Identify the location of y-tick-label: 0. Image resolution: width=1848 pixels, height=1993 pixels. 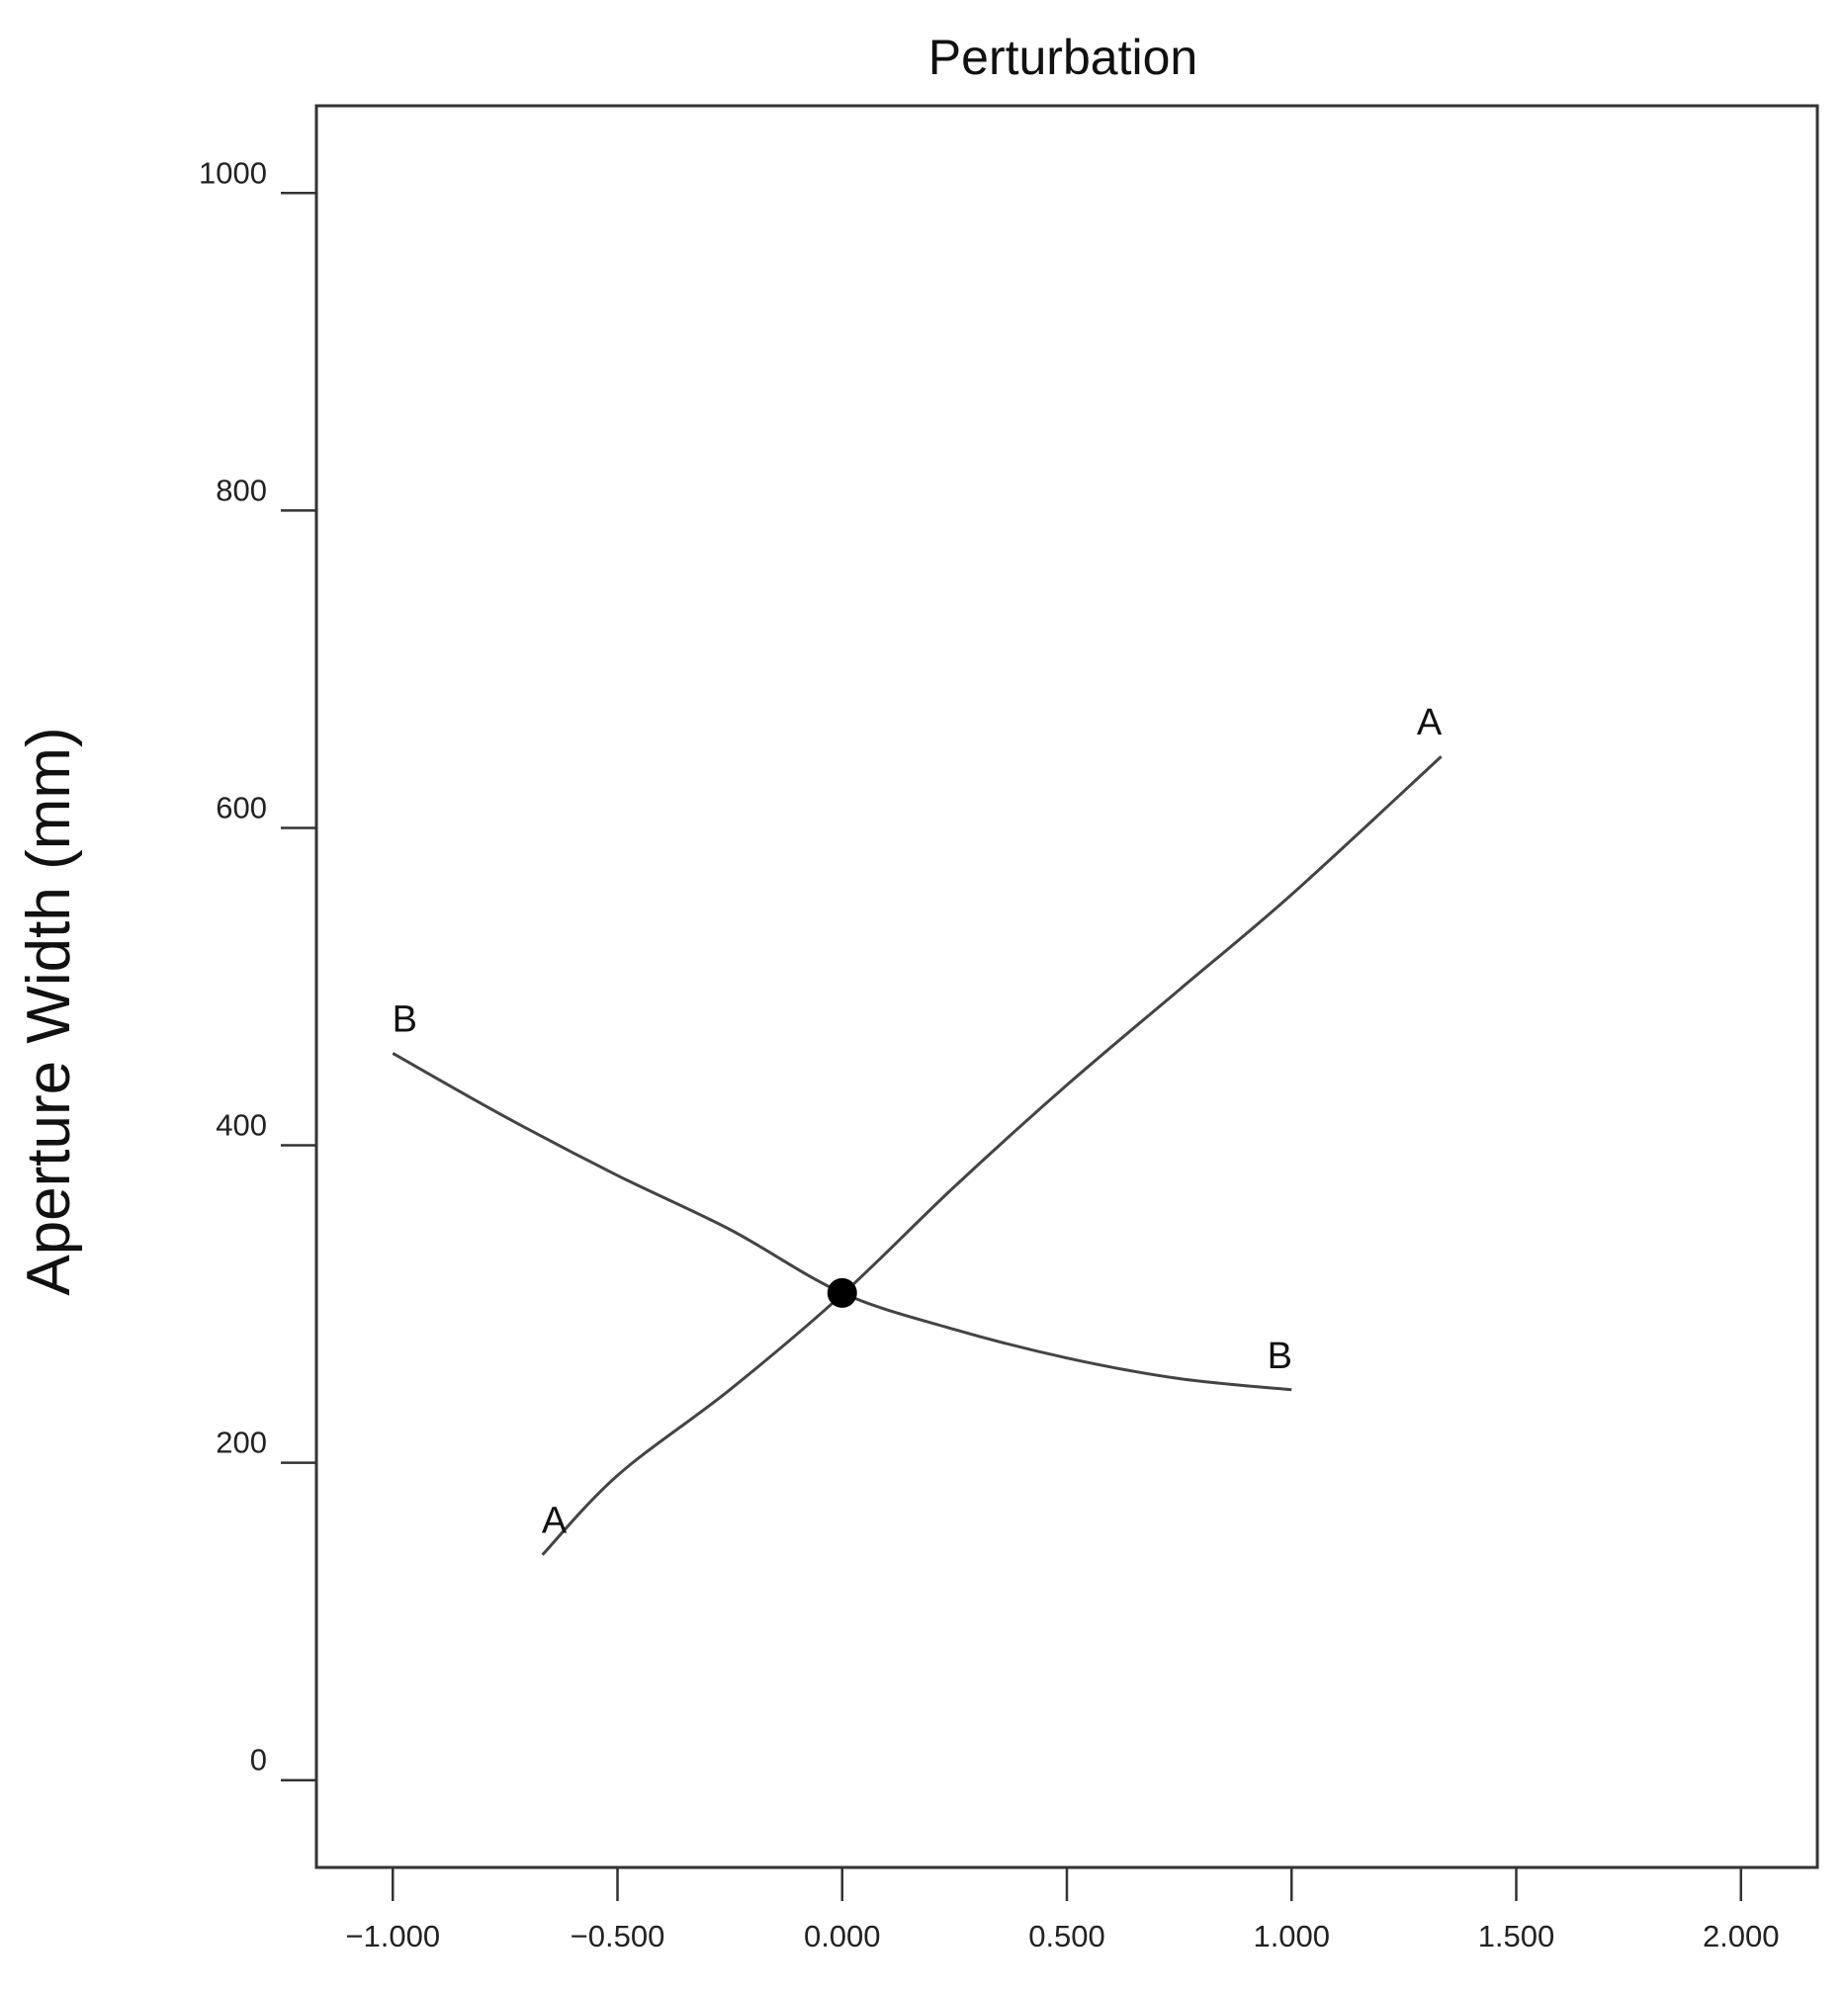
(258, 1760).